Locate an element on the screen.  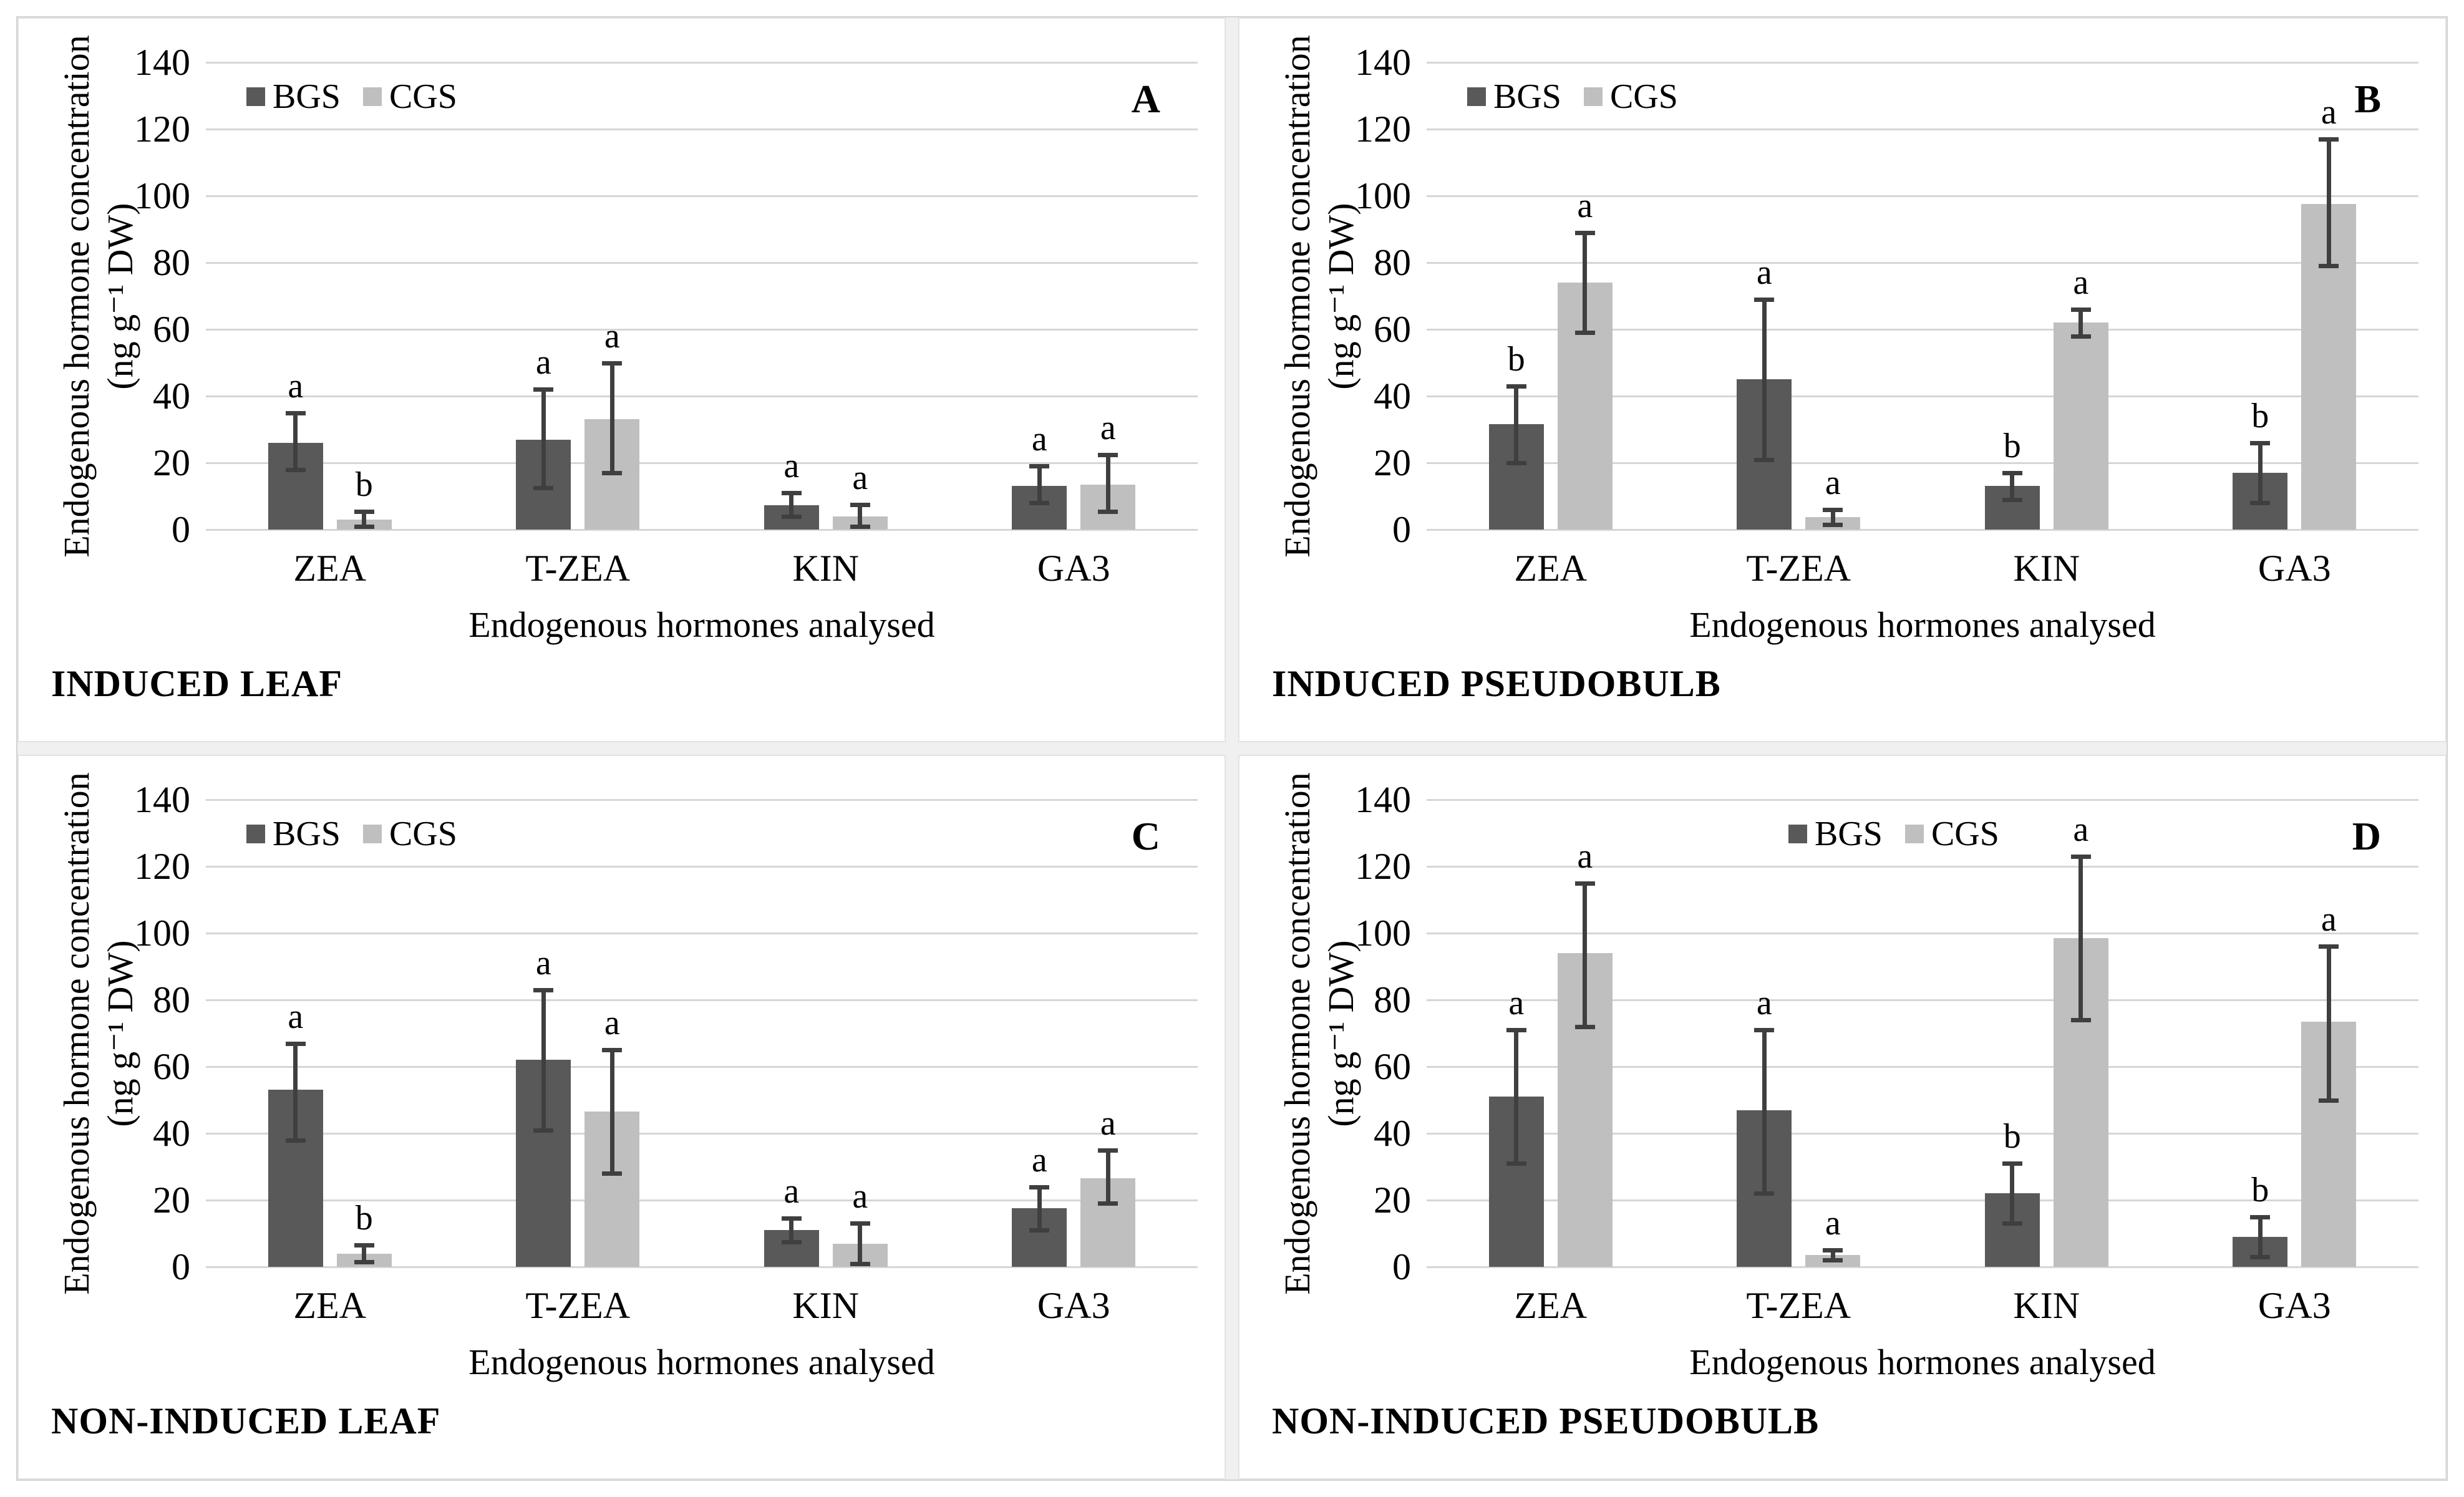
panel-letter: D is located at coordinates (2366, 836).